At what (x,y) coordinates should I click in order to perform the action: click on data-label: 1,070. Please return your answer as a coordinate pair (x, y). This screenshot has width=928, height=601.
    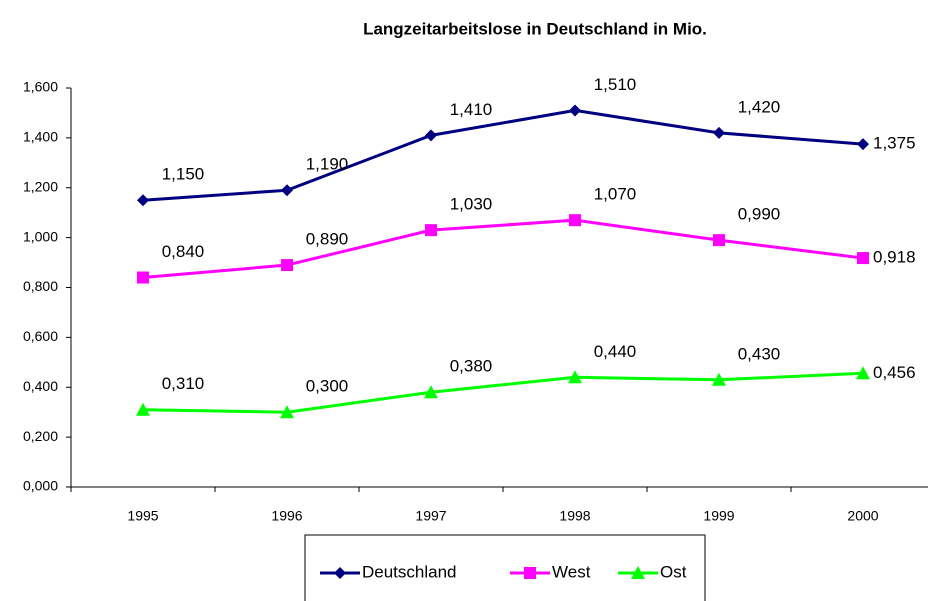
    Looking at the image, I should click on (615, 194).